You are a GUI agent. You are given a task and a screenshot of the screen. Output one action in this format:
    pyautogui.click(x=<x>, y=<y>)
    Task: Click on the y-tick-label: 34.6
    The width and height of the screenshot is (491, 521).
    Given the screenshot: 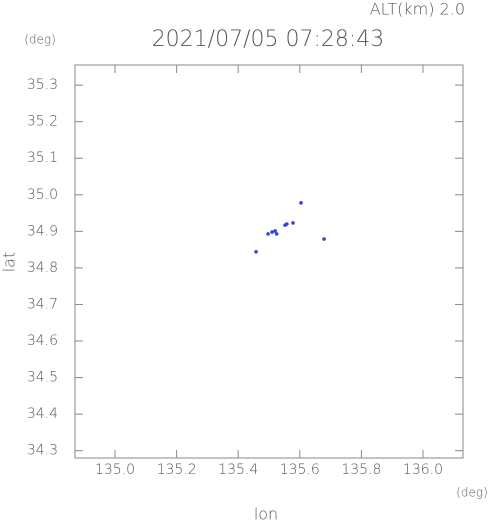 What is the action you would take?
    pyautogui.click(x=42, y=341)
    